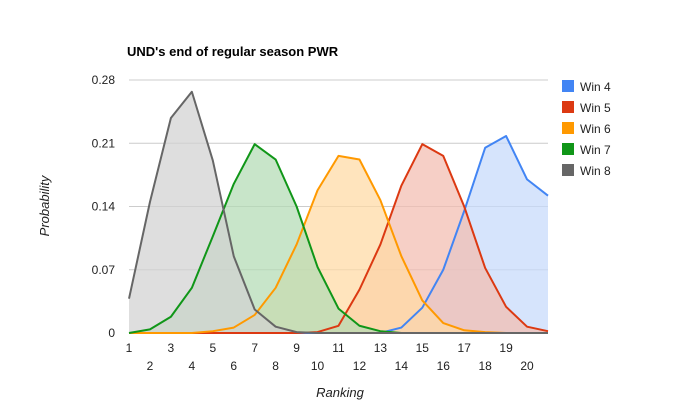 The image size is (677, 412). Describe the element at coordinates (104, 143) in the screenshot. I see `y-tick-label: 0.21` at that location.